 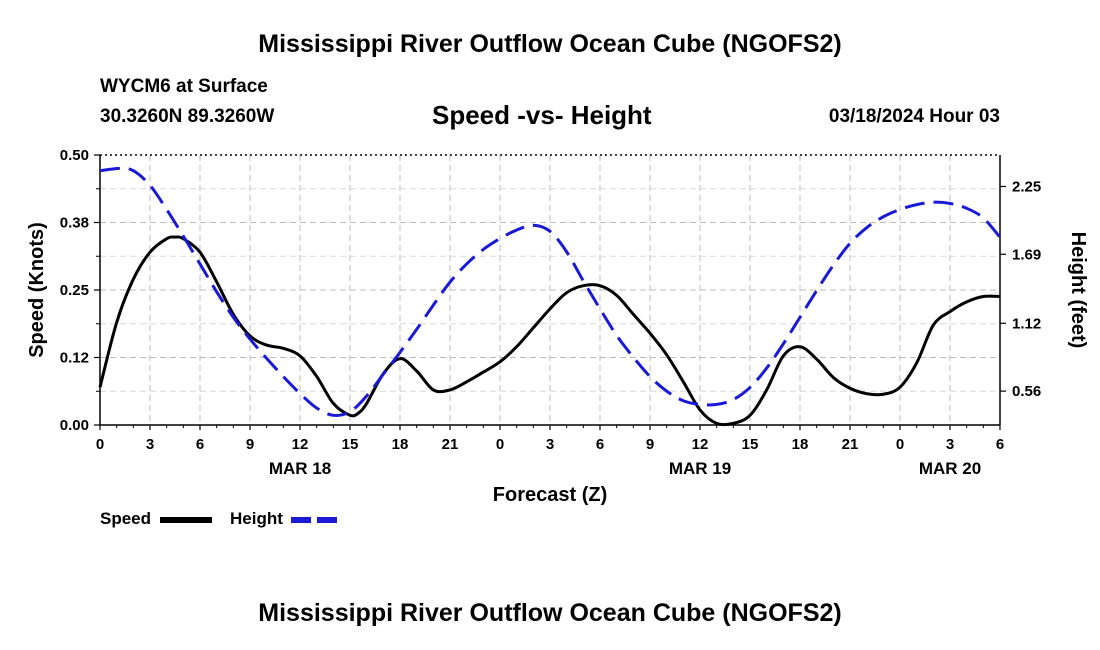 What do you see at coordinates (300, 468) in the screenshot?
I see `x-date-label: MAR 18` at bounding box center [300, 468].